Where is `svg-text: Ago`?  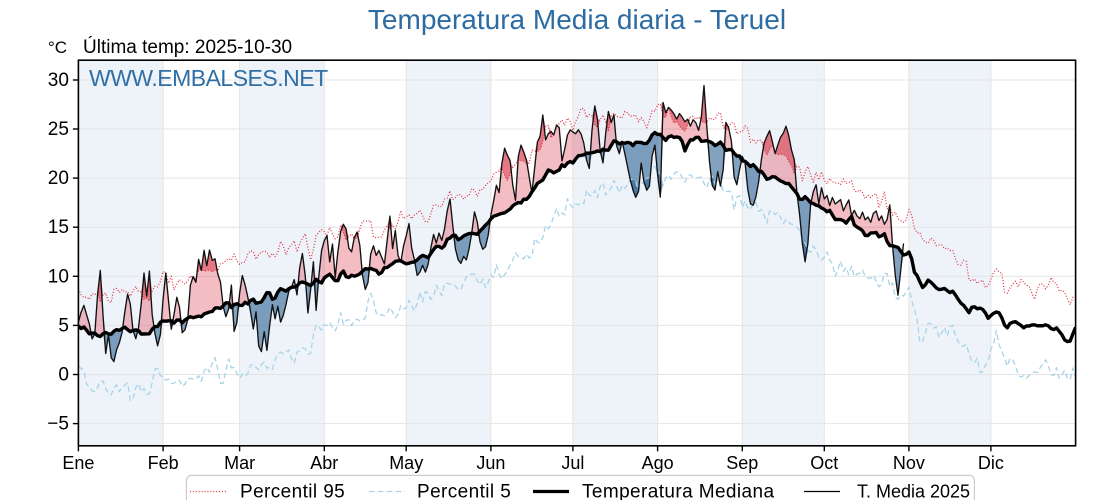 svg-text: Ago is located at coordinates (658, 463).